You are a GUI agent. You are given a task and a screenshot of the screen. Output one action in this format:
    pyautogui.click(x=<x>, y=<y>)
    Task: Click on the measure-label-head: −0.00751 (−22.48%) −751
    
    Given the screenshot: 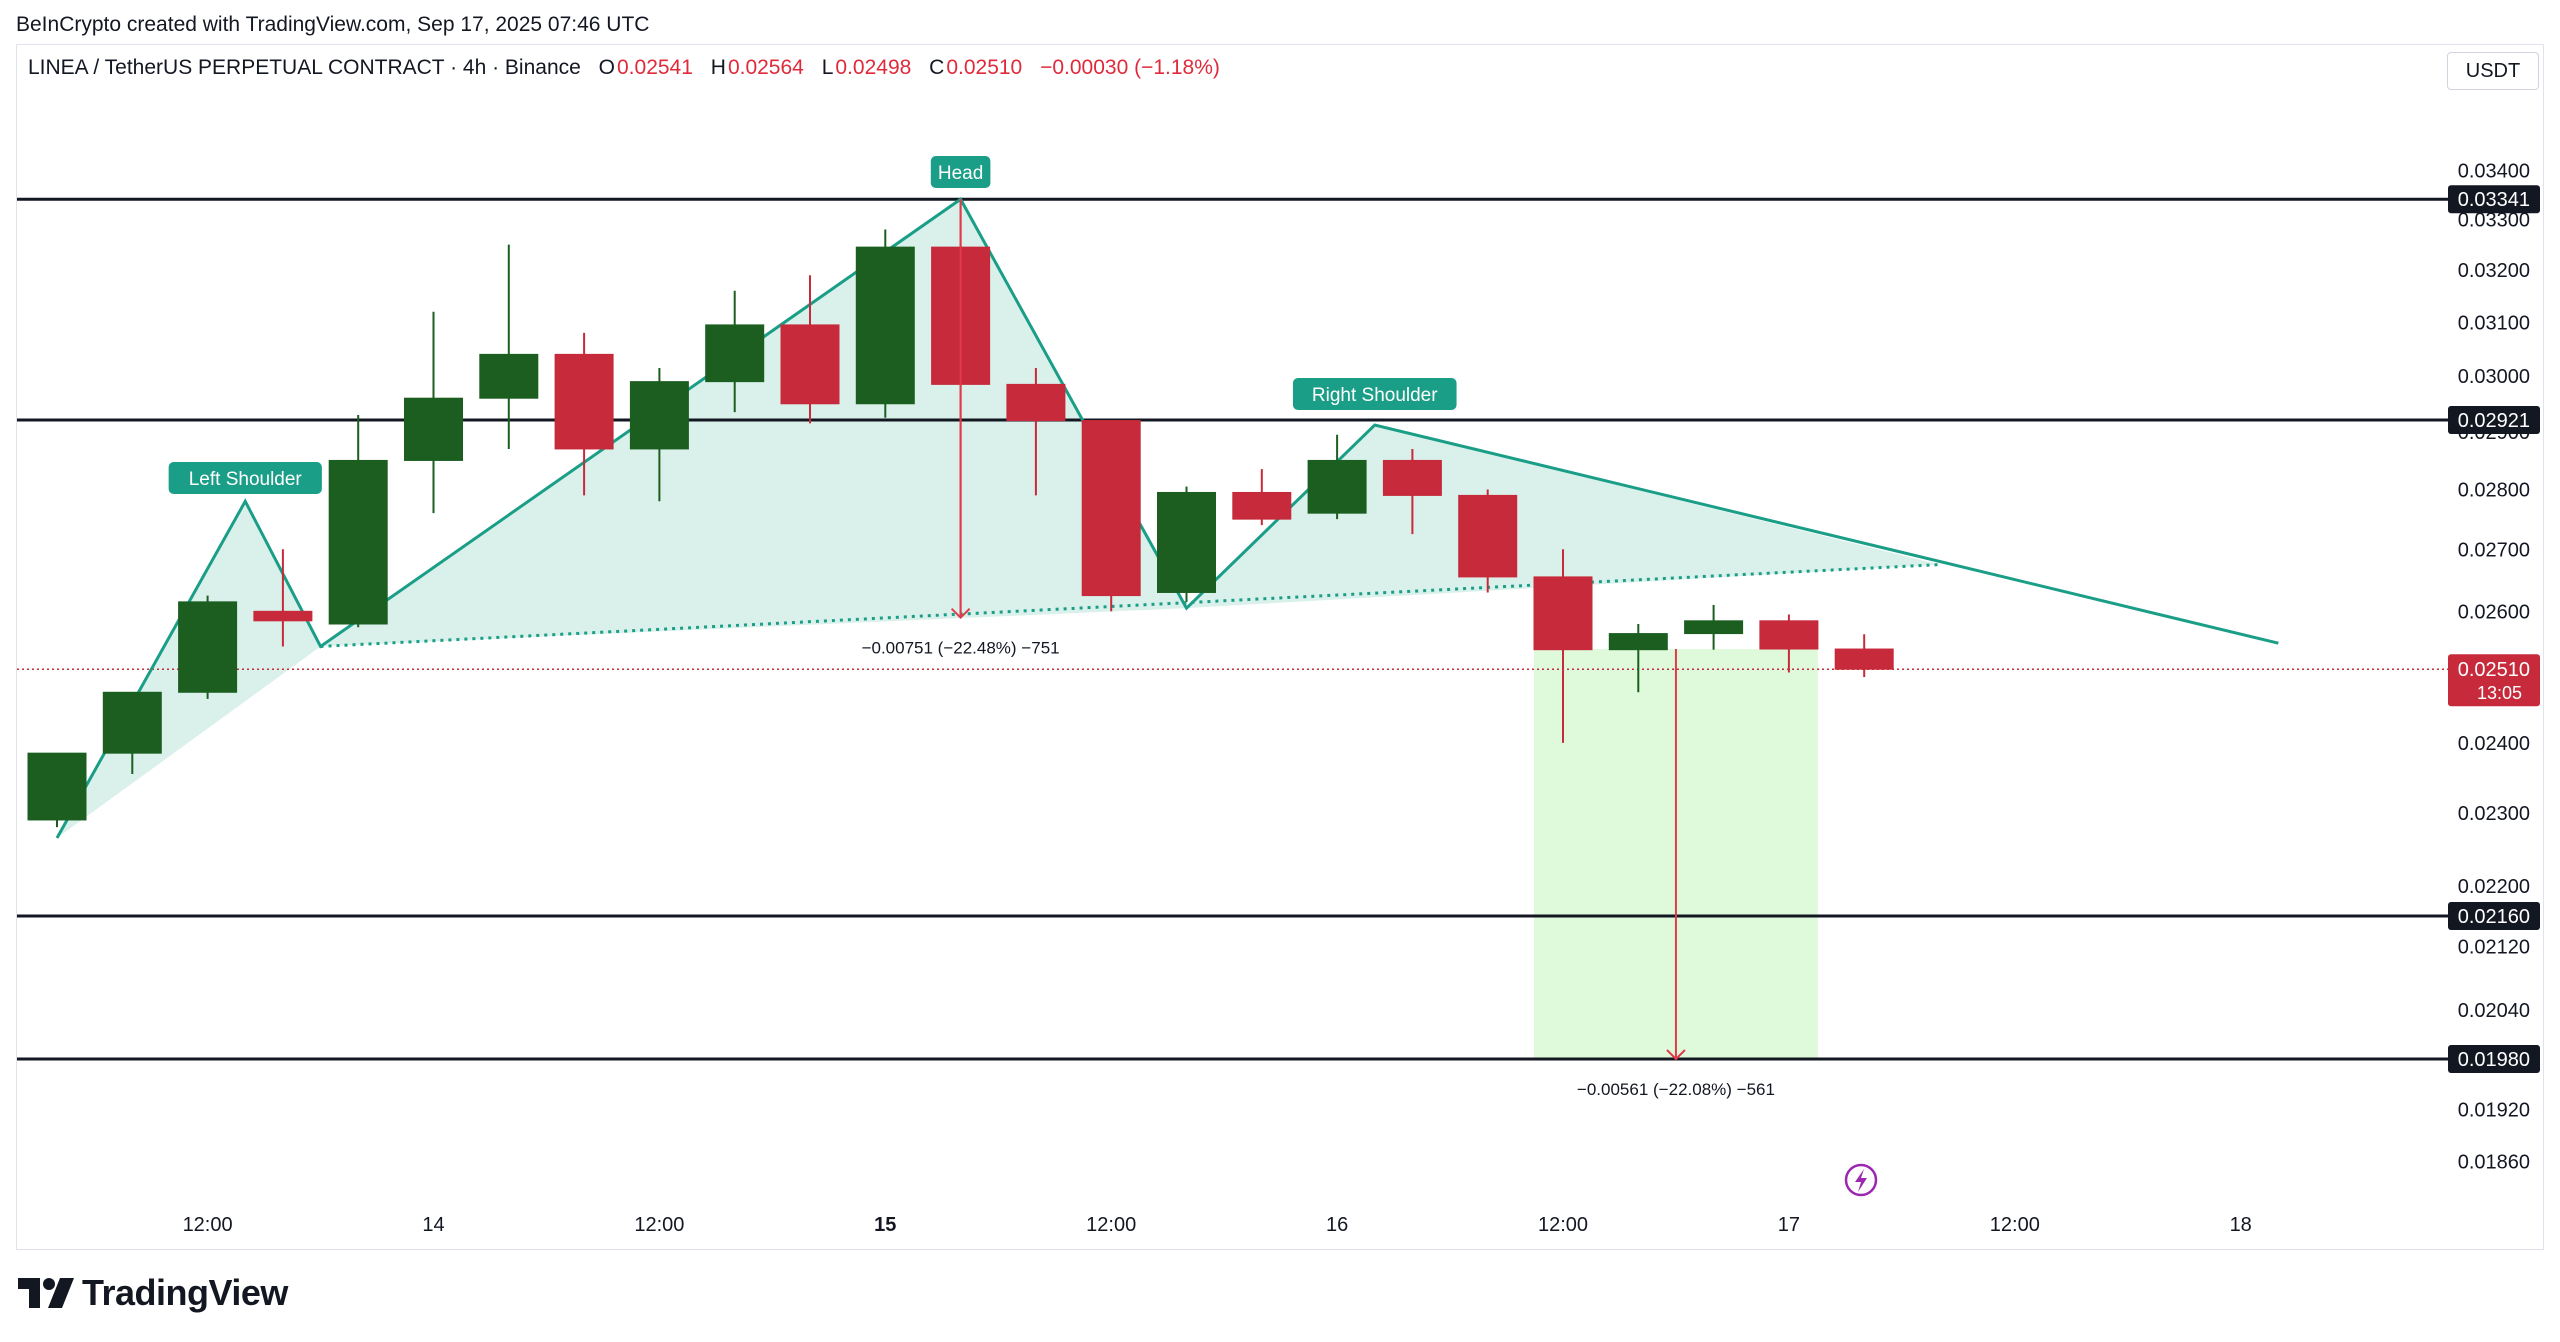 What is the action you would take?
    pyautogui.click(x=961, y=648)
    